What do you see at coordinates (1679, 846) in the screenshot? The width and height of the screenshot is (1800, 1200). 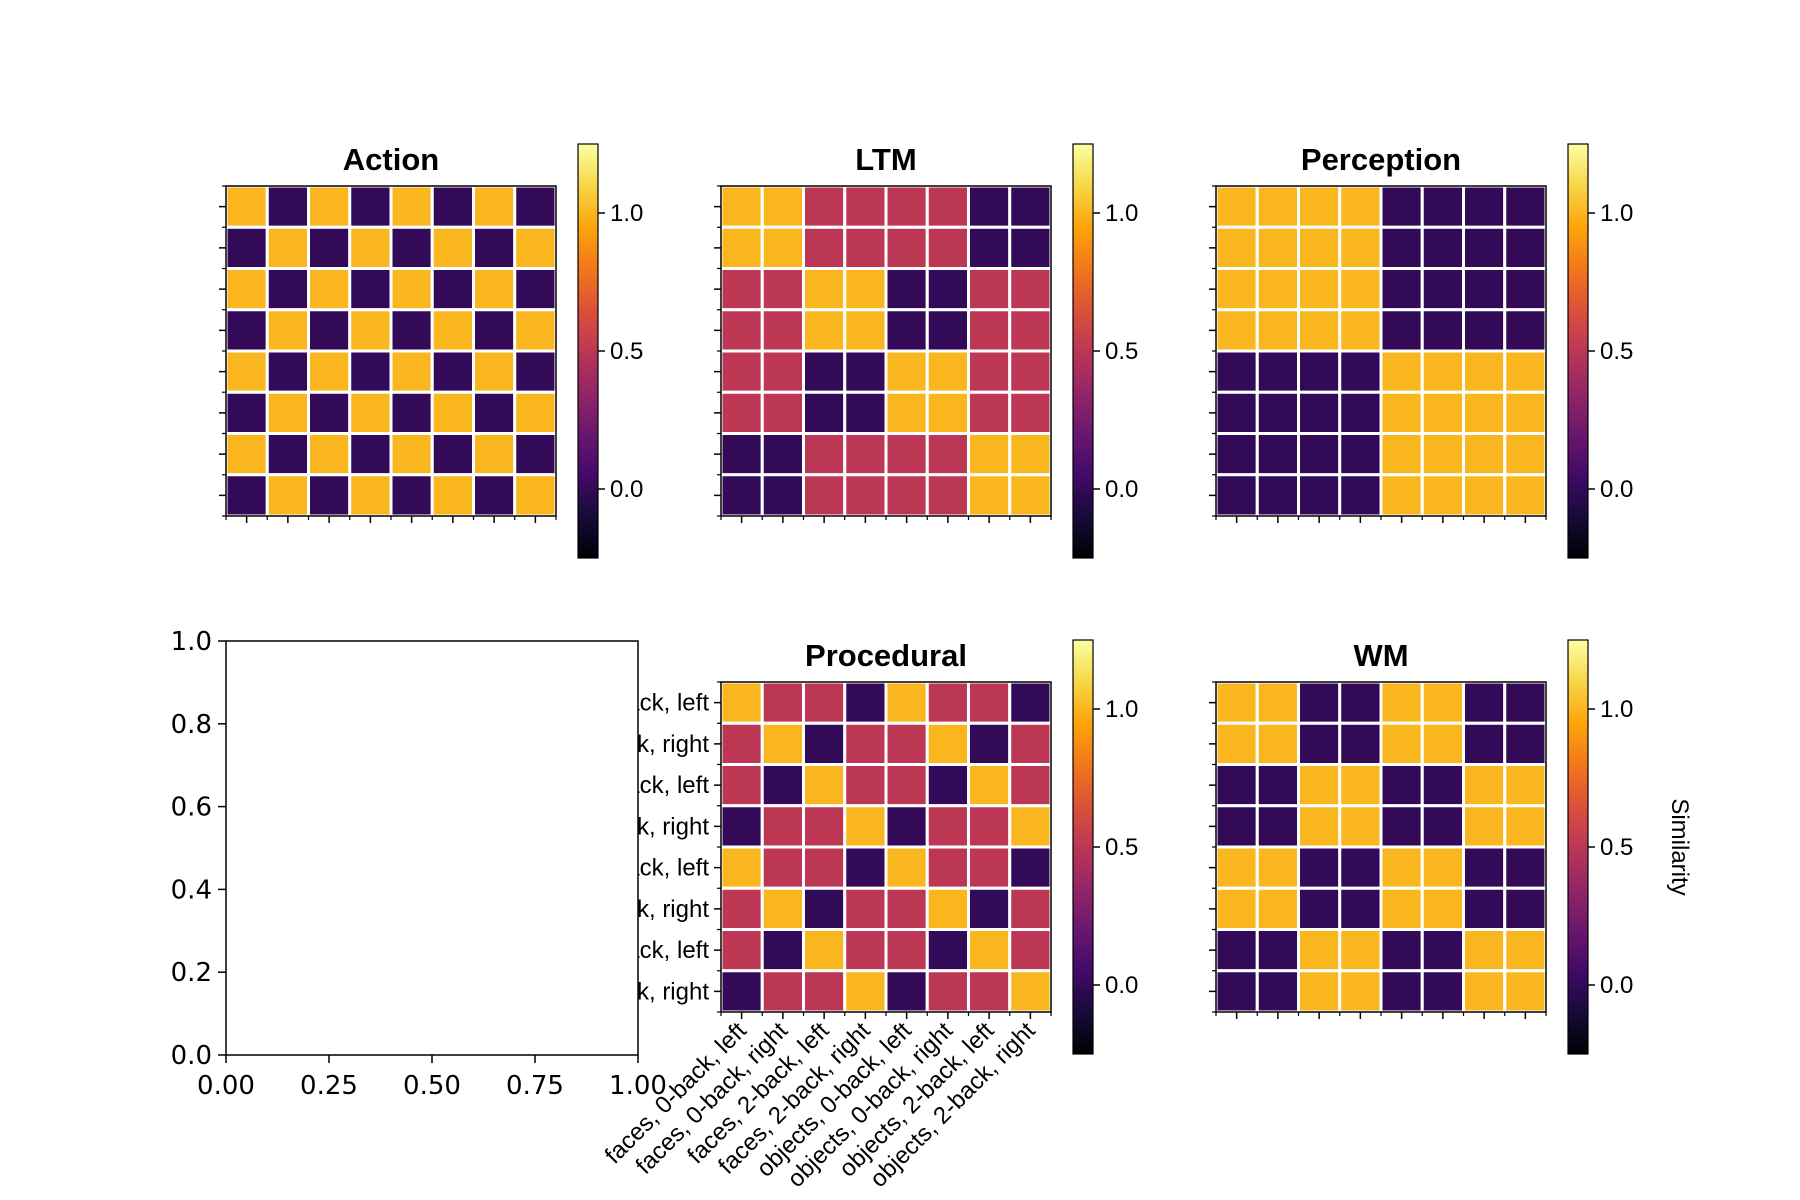 I see `colorbar-label: Similarity` at bounding box center [1679, 846].